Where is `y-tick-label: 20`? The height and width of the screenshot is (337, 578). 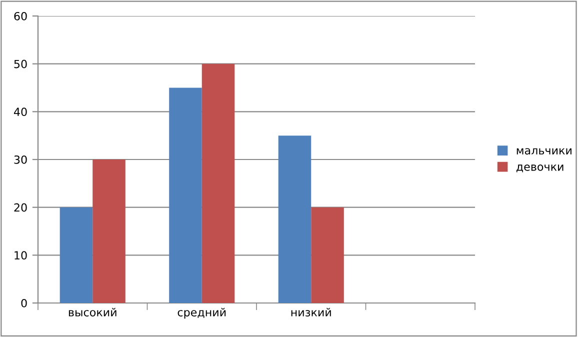 y-tick-label: 20 is located at coordinates (20, 207).